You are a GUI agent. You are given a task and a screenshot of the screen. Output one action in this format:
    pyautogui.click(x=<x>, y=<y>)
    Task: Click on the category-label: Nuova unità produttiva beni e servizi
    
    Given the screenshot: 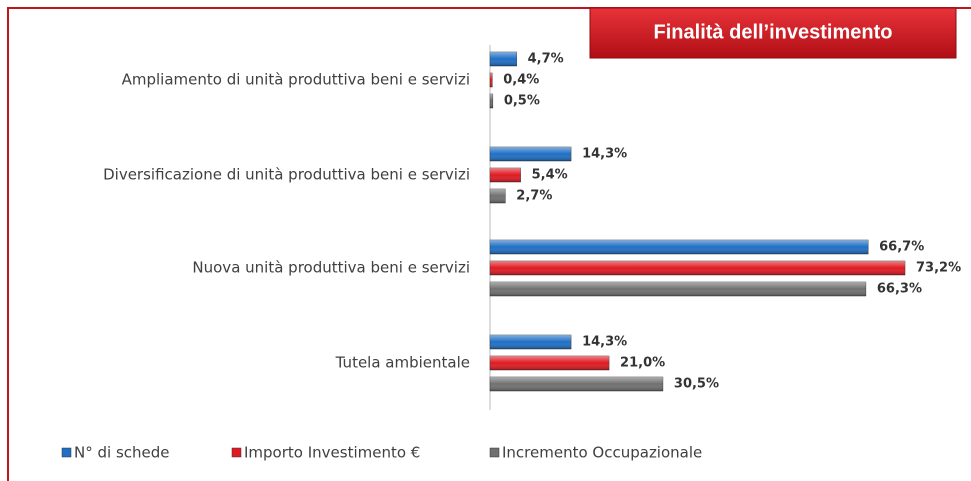 What is the action you would take?
    pyautogui.click(x=331, y=268)
    